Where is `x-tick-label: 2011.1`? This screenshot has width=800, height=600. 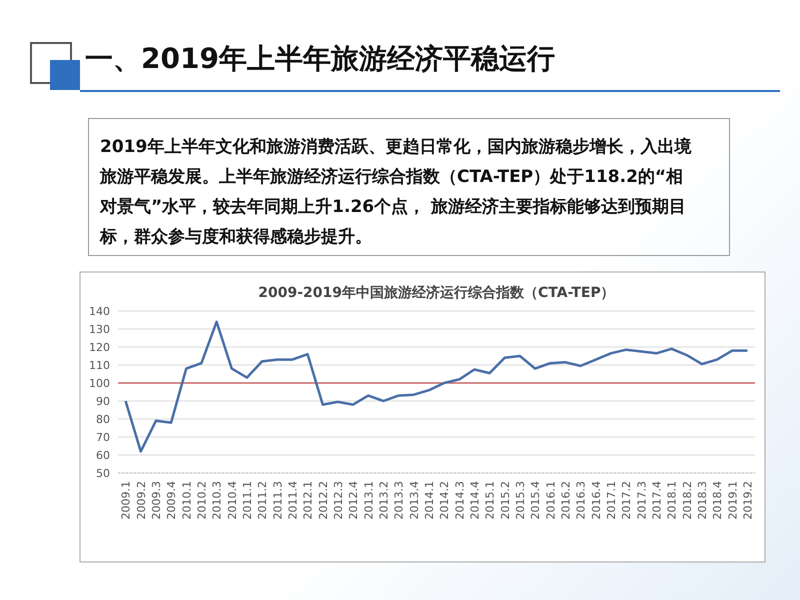
x-tick-label: 2011.1 is located at coordinates (247, 500).